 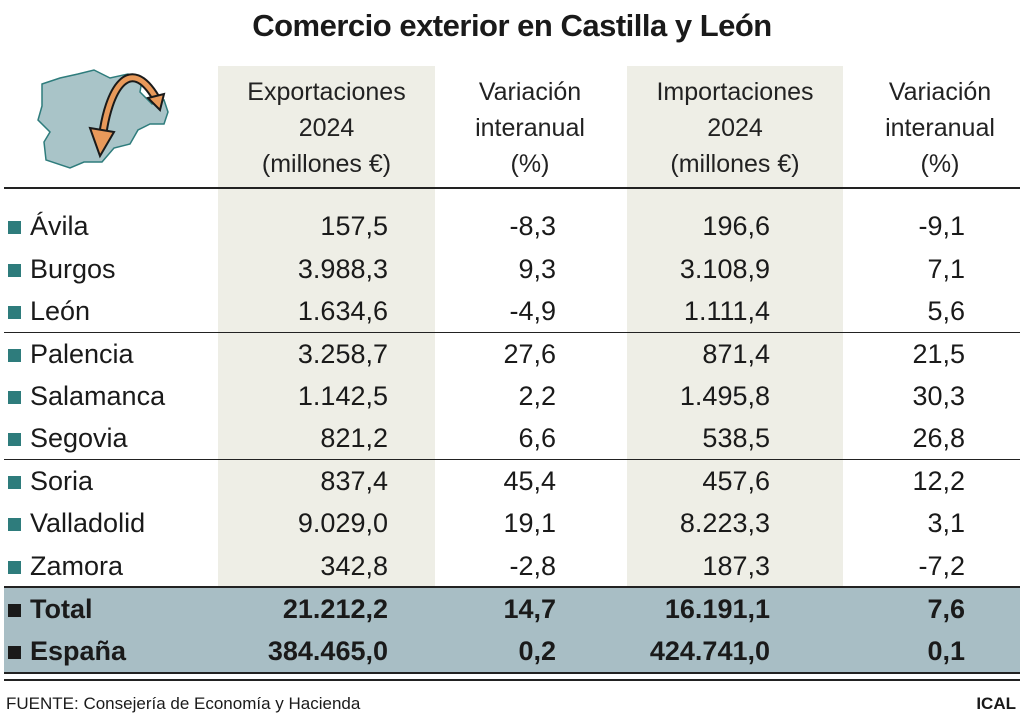 What do you see at coordinates (103, 119) in the screenshot?
I see `castilla-leon-map-arrows-icon` at bounding box center [103, 119].